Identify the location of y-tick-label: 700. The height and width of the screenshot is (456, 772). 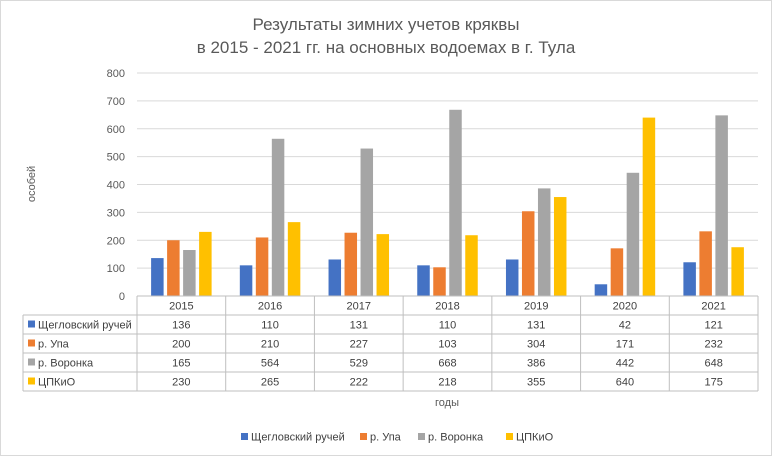
(116, 102).